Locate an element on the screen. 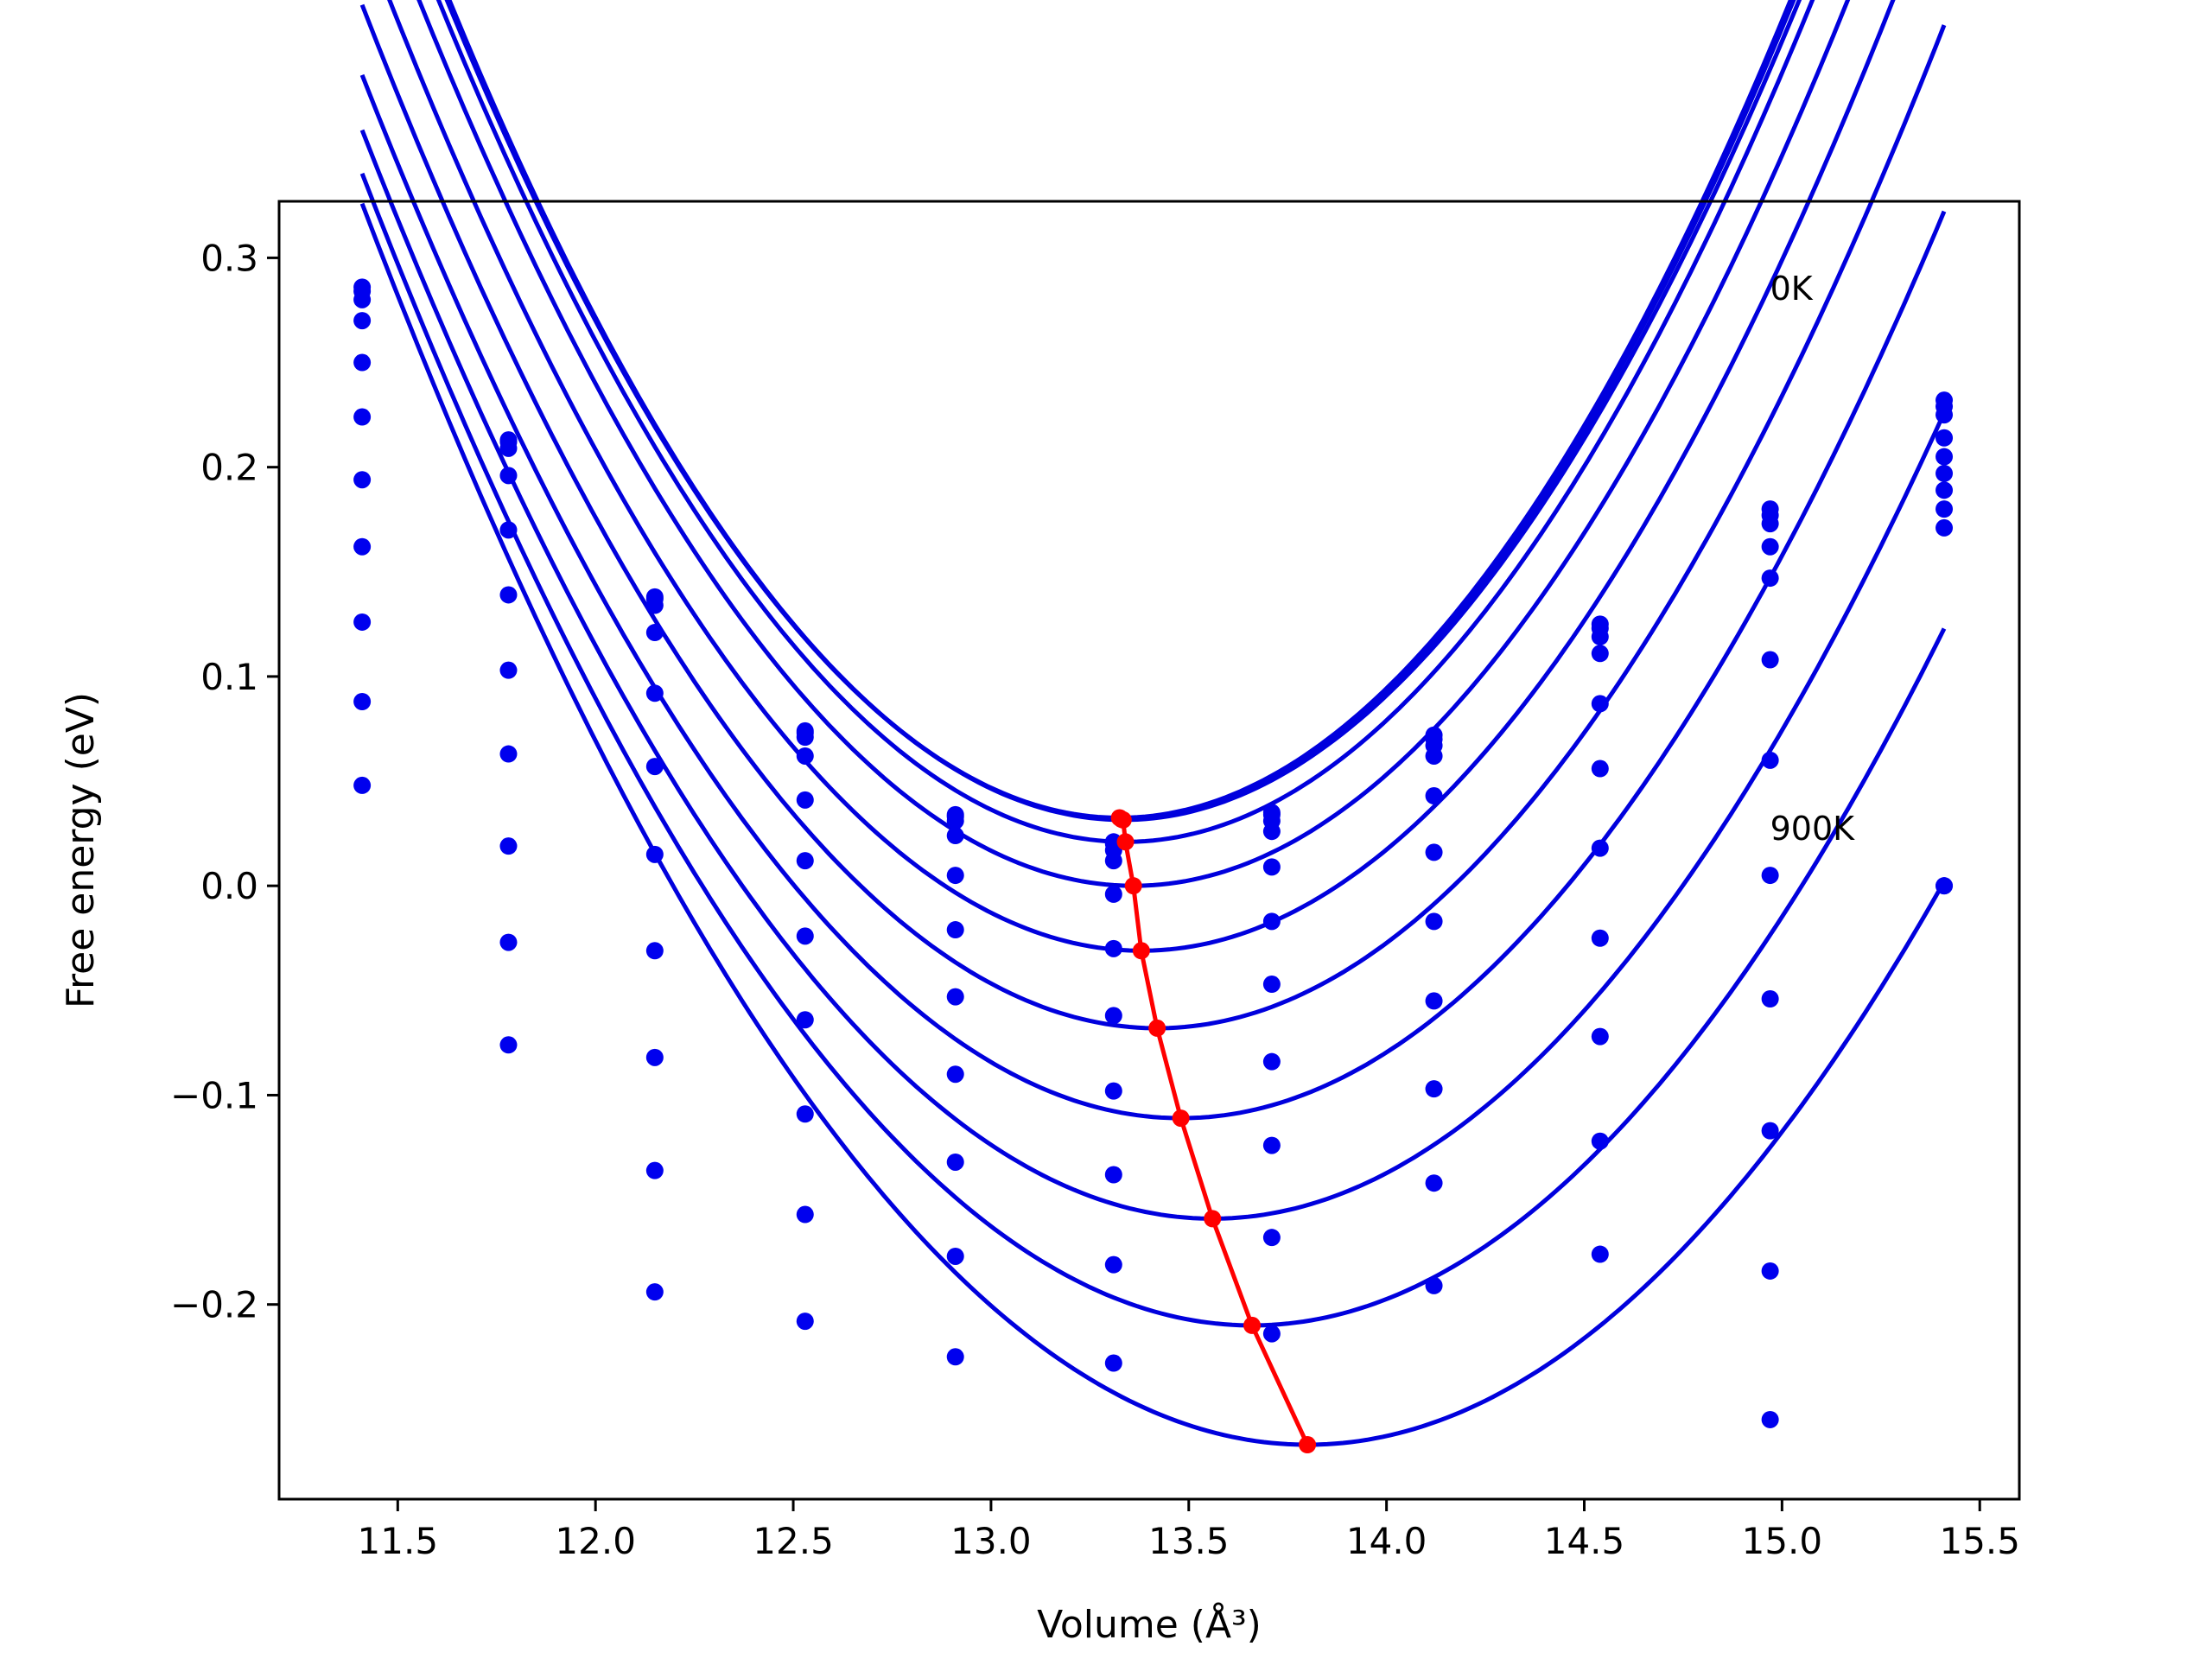 The height and width of the screenshot is (1659, 2212). annotations: 0K 900K is located at coordinates (1813, 559).